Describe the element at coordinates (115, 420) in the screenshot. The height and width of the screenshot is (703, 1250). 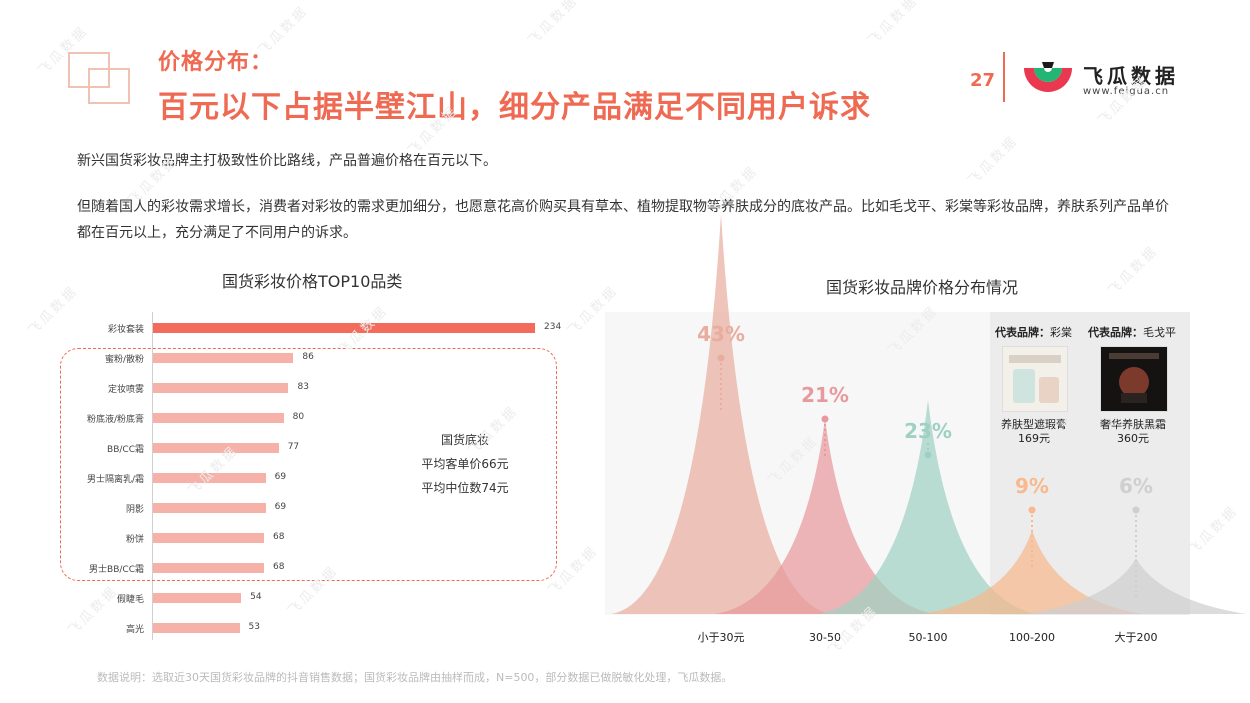
I see `bar-label: 粉底液/粉底膏` at that location.